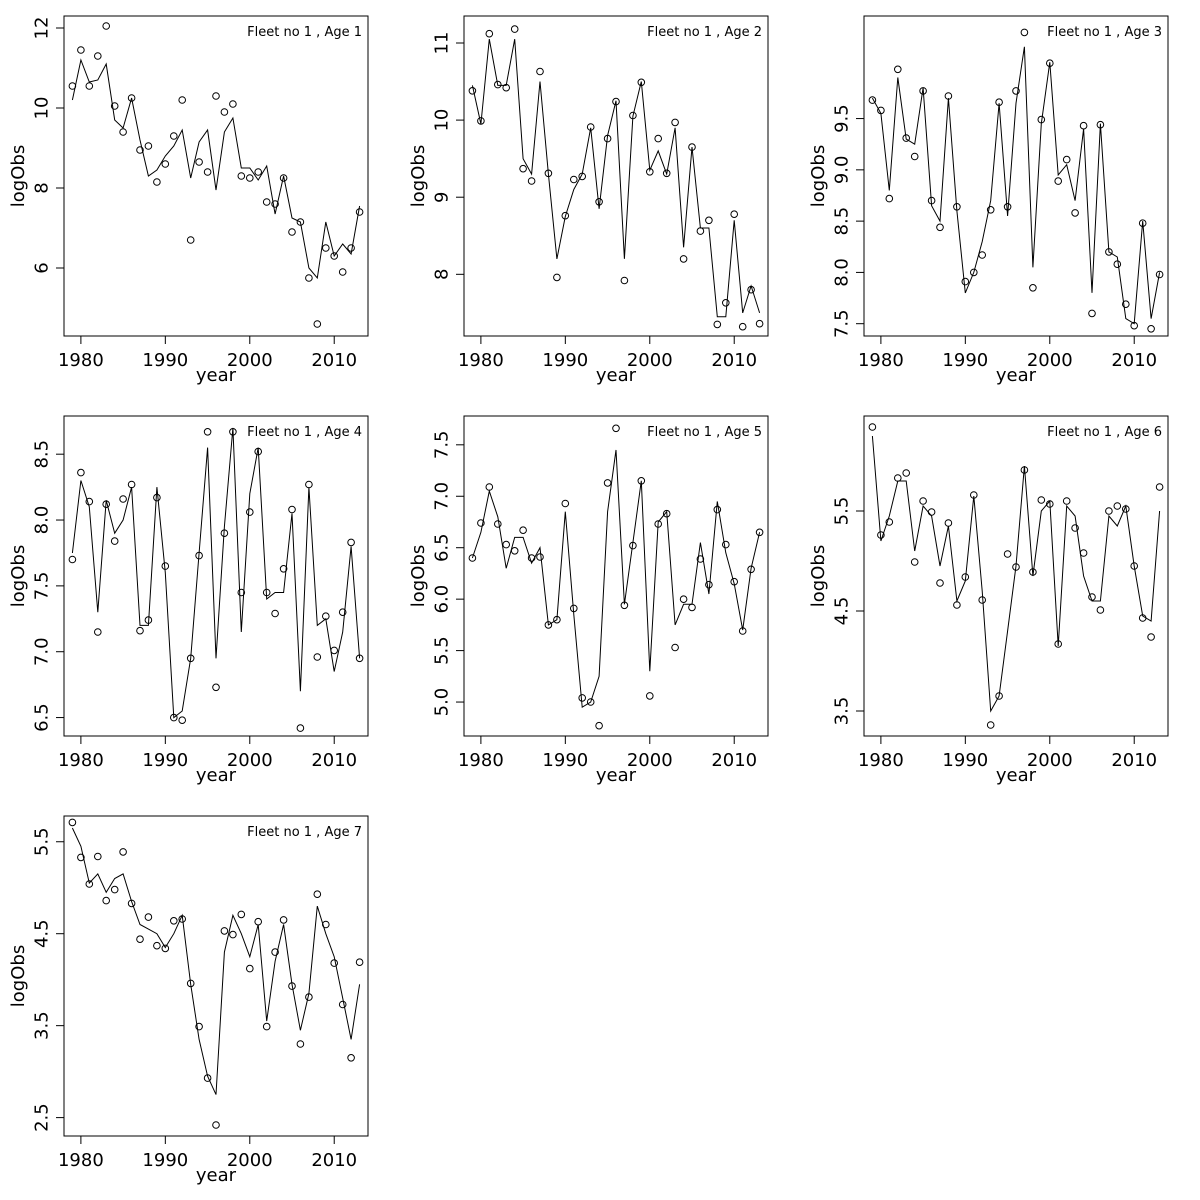 The height and width of the screenshot is (1200, 1200). Describe the element at coordinates (304, 832) in the screenshot. I see `panel-title: Fleet no 1 , Age 7` at that location.